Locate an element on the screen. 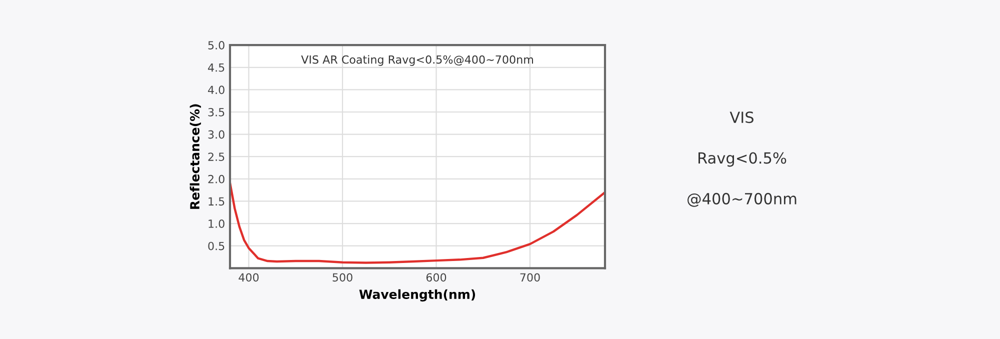 The width and height of the screenshot is (1000, 339). x-axis-title: Wavelength(nm) is located at coordinates (417, 295).